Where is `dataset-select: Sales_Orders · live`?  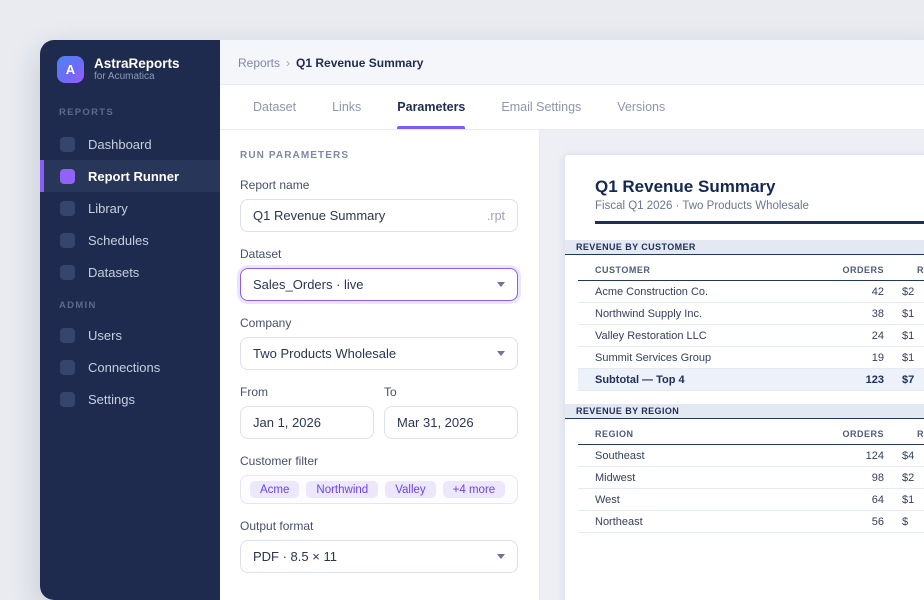
dataset-select: Sales_Orders · live is located at coordinates (379, 284).